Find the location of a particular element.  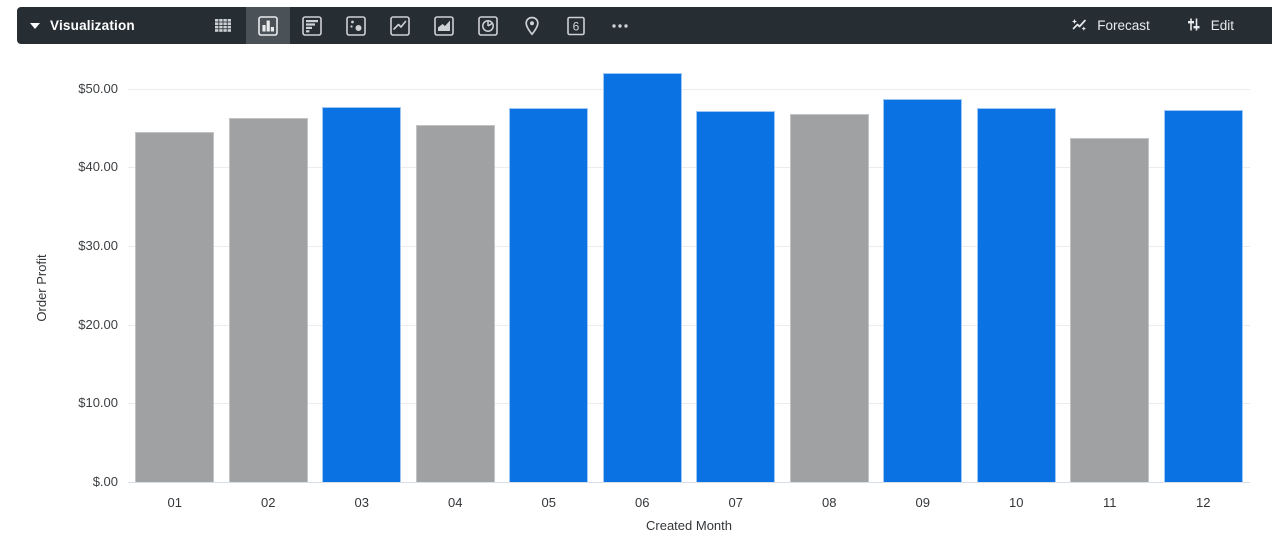

chart-type-scatter is located at coordinates (356, 25).